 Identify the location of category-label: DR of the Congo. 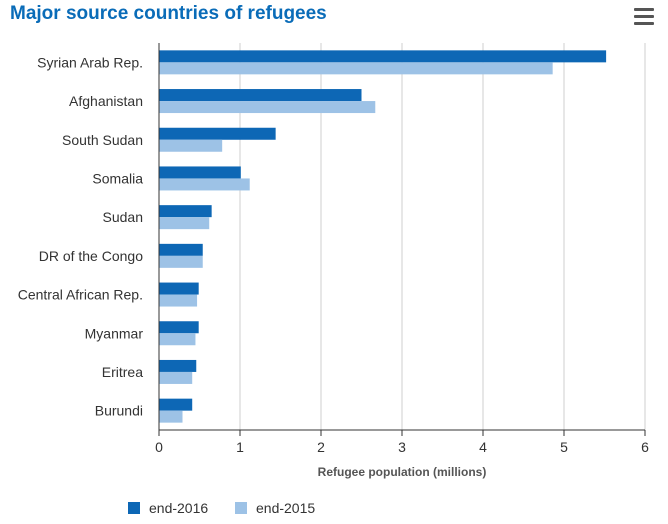
(91, 256).